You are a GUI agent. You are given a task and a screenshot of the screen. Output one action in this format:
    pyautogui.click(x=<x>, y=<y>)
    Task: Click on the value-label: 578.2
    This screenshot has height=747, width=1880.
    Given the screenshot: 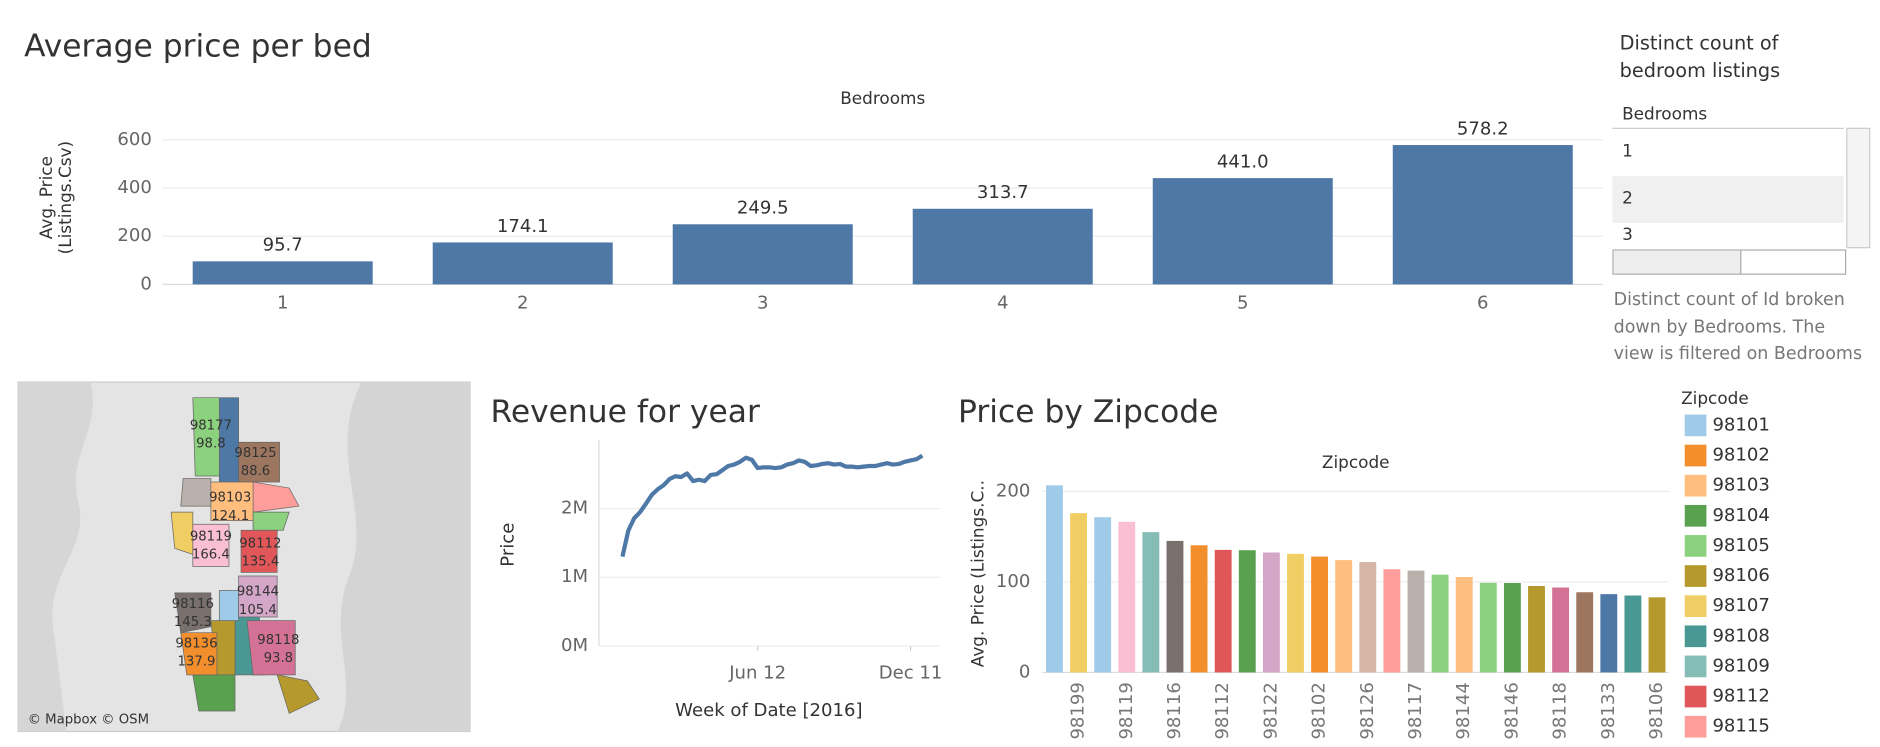 What is the action you would take?
    pyautogui.click(x=1483, y=128)
    